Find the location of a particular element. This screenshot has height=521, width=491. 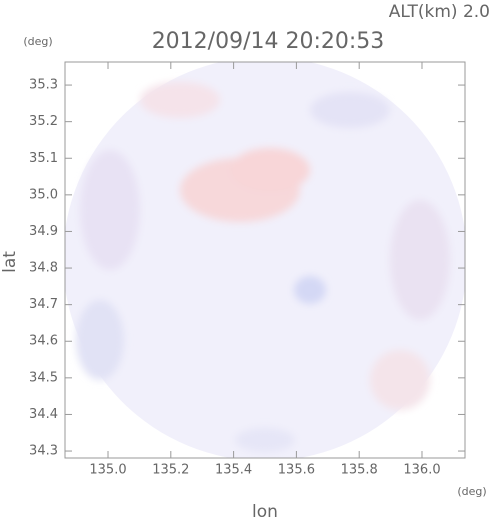

y-tick-label: 34.5 is located at coordinates (43, 377).